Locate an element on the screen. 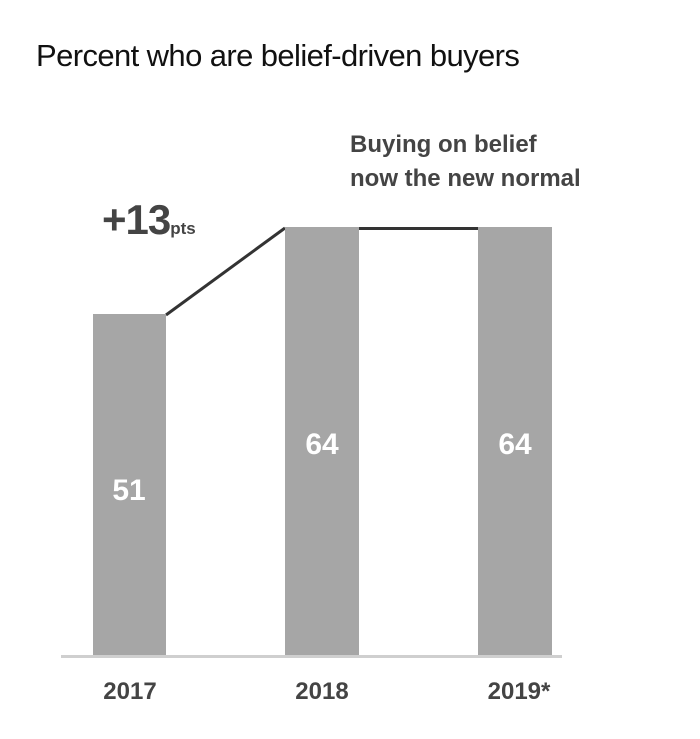 This screenshot has width=700, height=739. delta-value: +13 is located at coordinates (136, 219).